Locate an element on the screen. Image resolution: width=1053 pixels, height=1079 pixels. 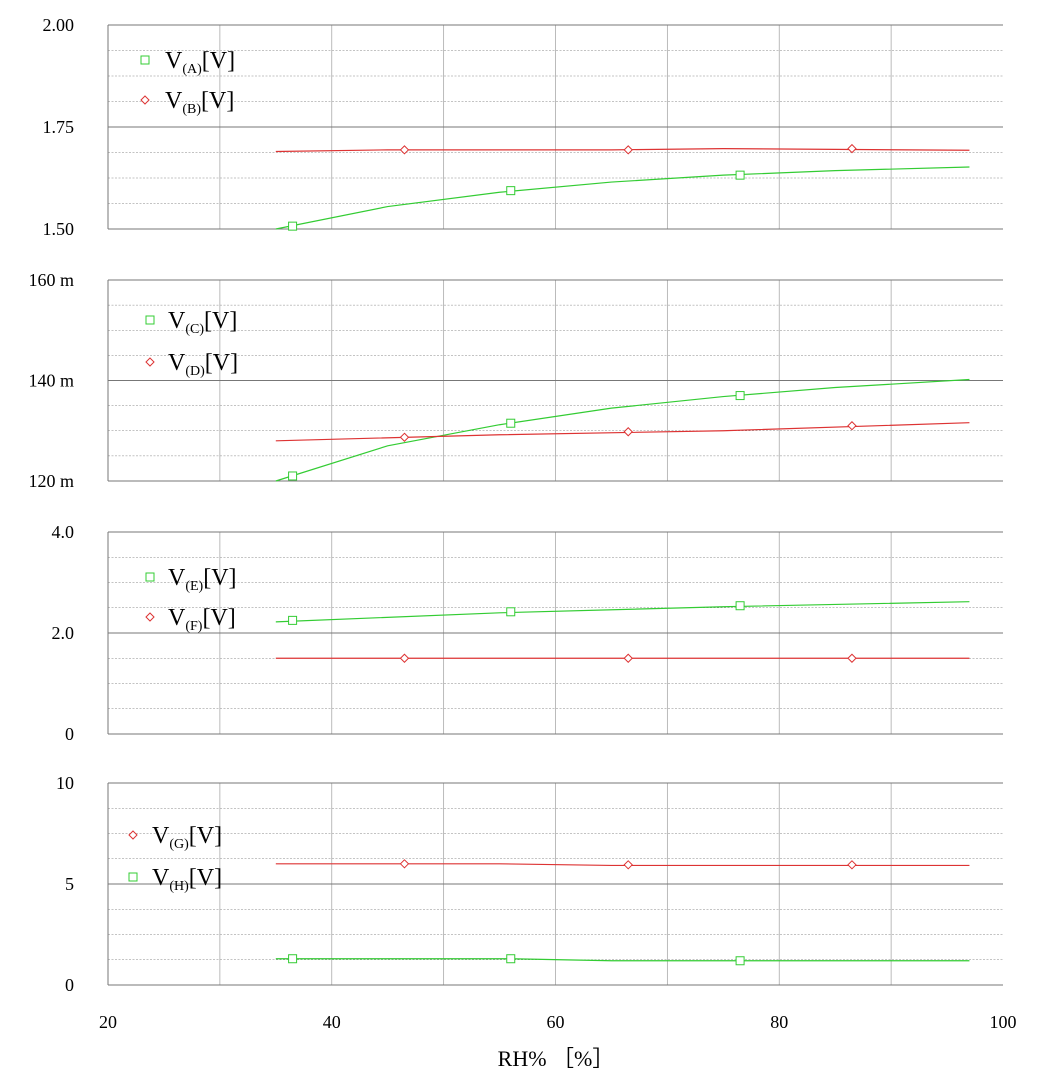
series-line-b is located at coordinates (622, 150).